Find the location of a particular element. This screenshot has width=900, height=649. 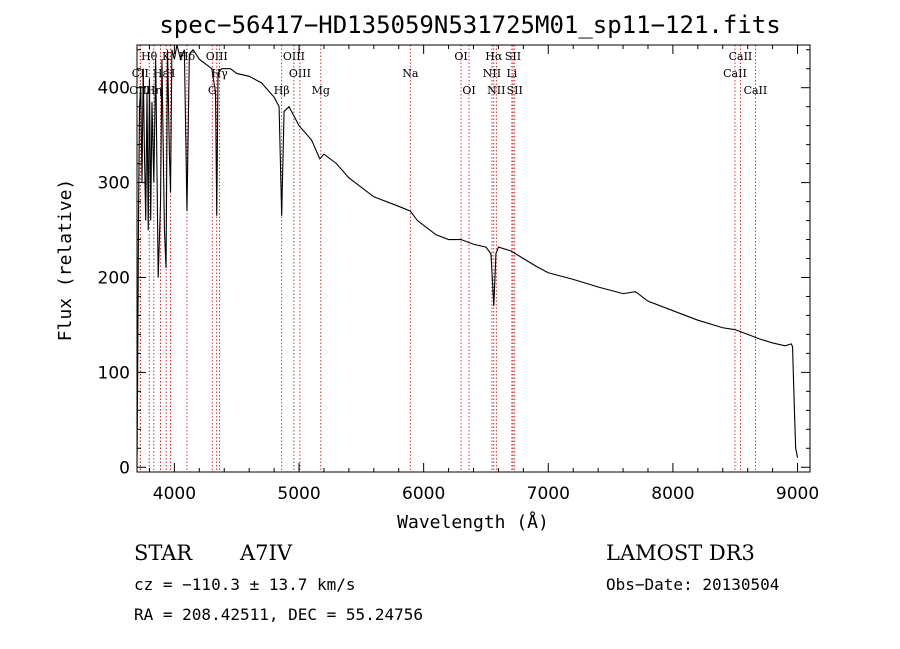

spectral-line-label: Hθ is located at coordinates (149, 56).